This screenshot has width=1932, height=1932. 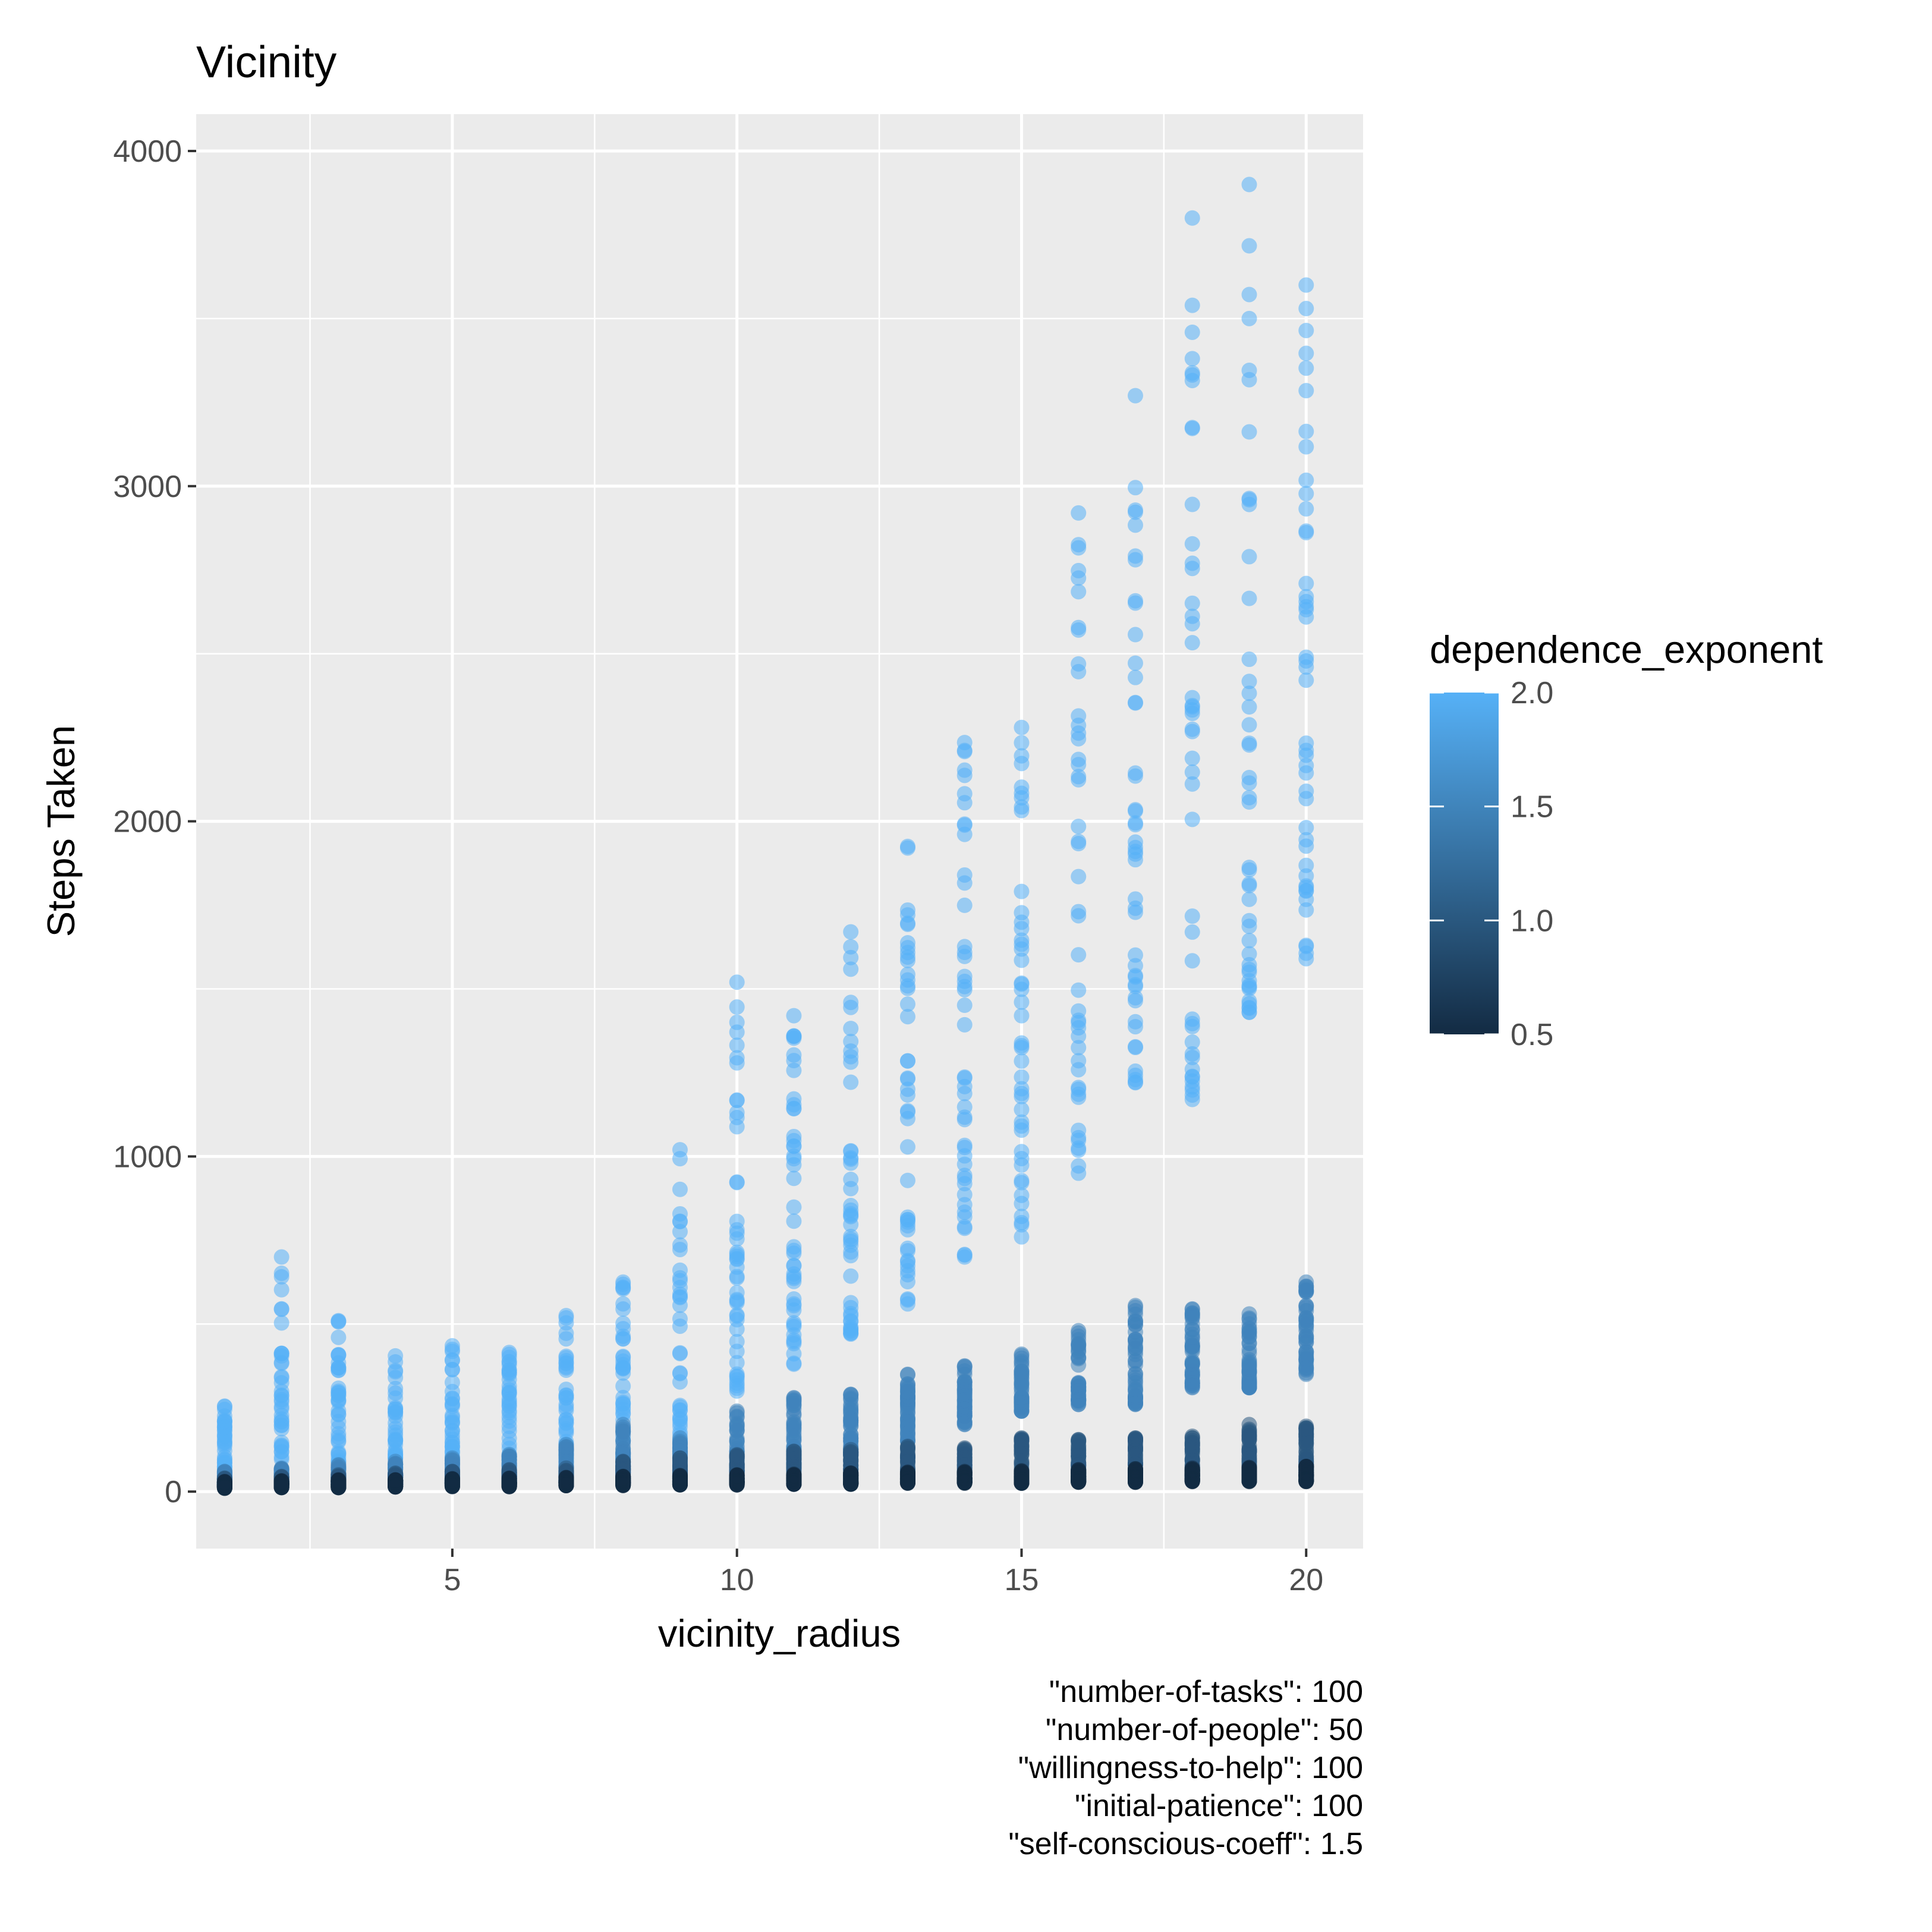 I want to click on y-tick-label: 3000, so click(x=147, y=487).